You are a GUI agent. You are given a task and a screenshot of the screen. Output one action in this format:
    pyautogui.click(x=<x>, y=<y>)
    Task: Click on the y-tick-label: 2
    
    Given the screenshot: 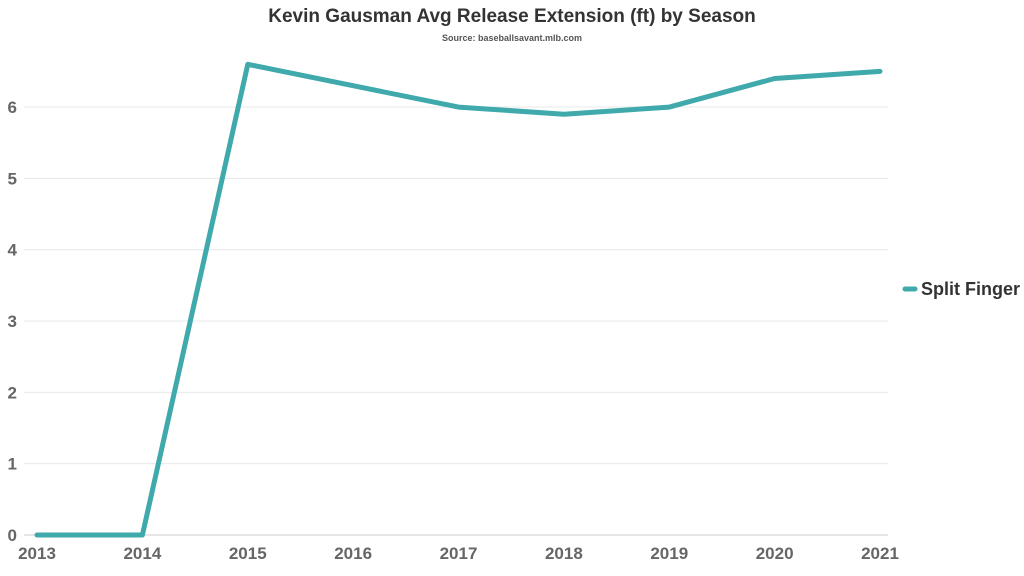 What is the action you would take?
    pyautogui.click(x=12, y=392)
    